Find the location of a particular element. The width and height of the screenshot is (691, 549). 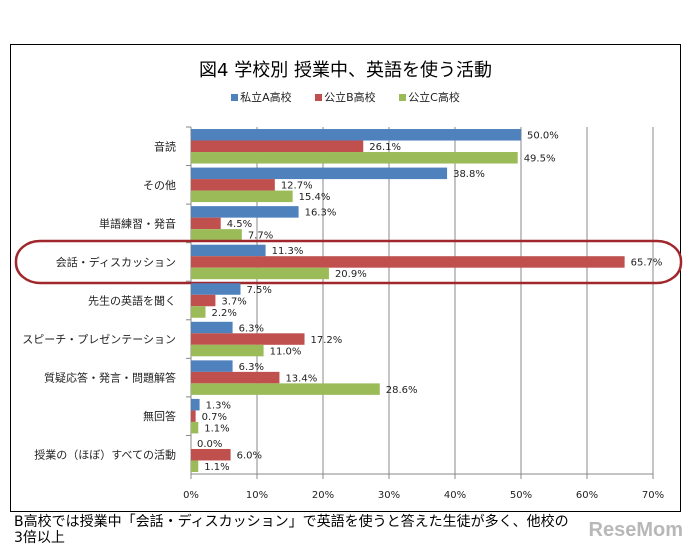

category-label: 単語練習・発音 is located at coordinates (137, 223).